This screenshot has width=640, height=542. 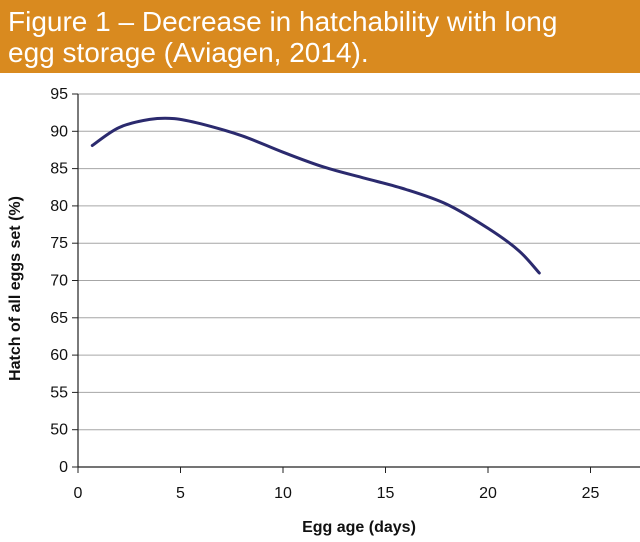 What do you see at coordinates (488, 493) in the screenshot?
I see `x-tick-label: 20` at bounding box center [488, 493].